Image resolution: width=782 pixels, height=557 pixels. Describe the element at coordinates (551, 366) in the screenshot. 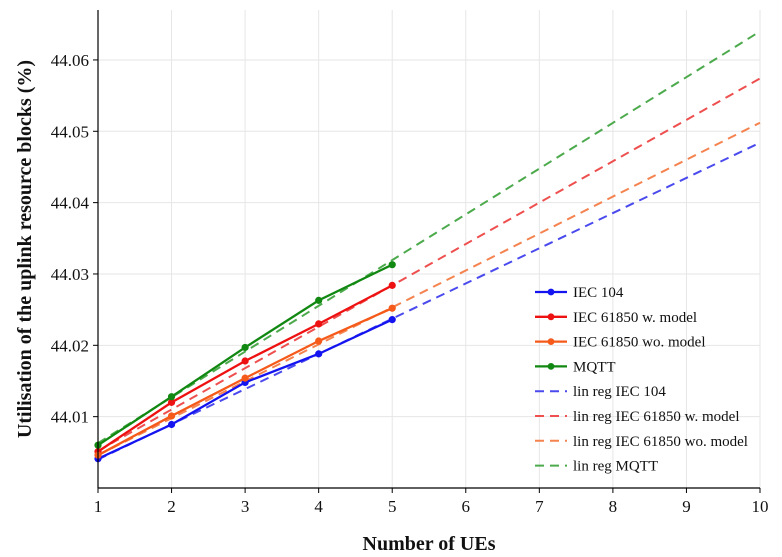

I see `legend-marker-mqtt` at that location.